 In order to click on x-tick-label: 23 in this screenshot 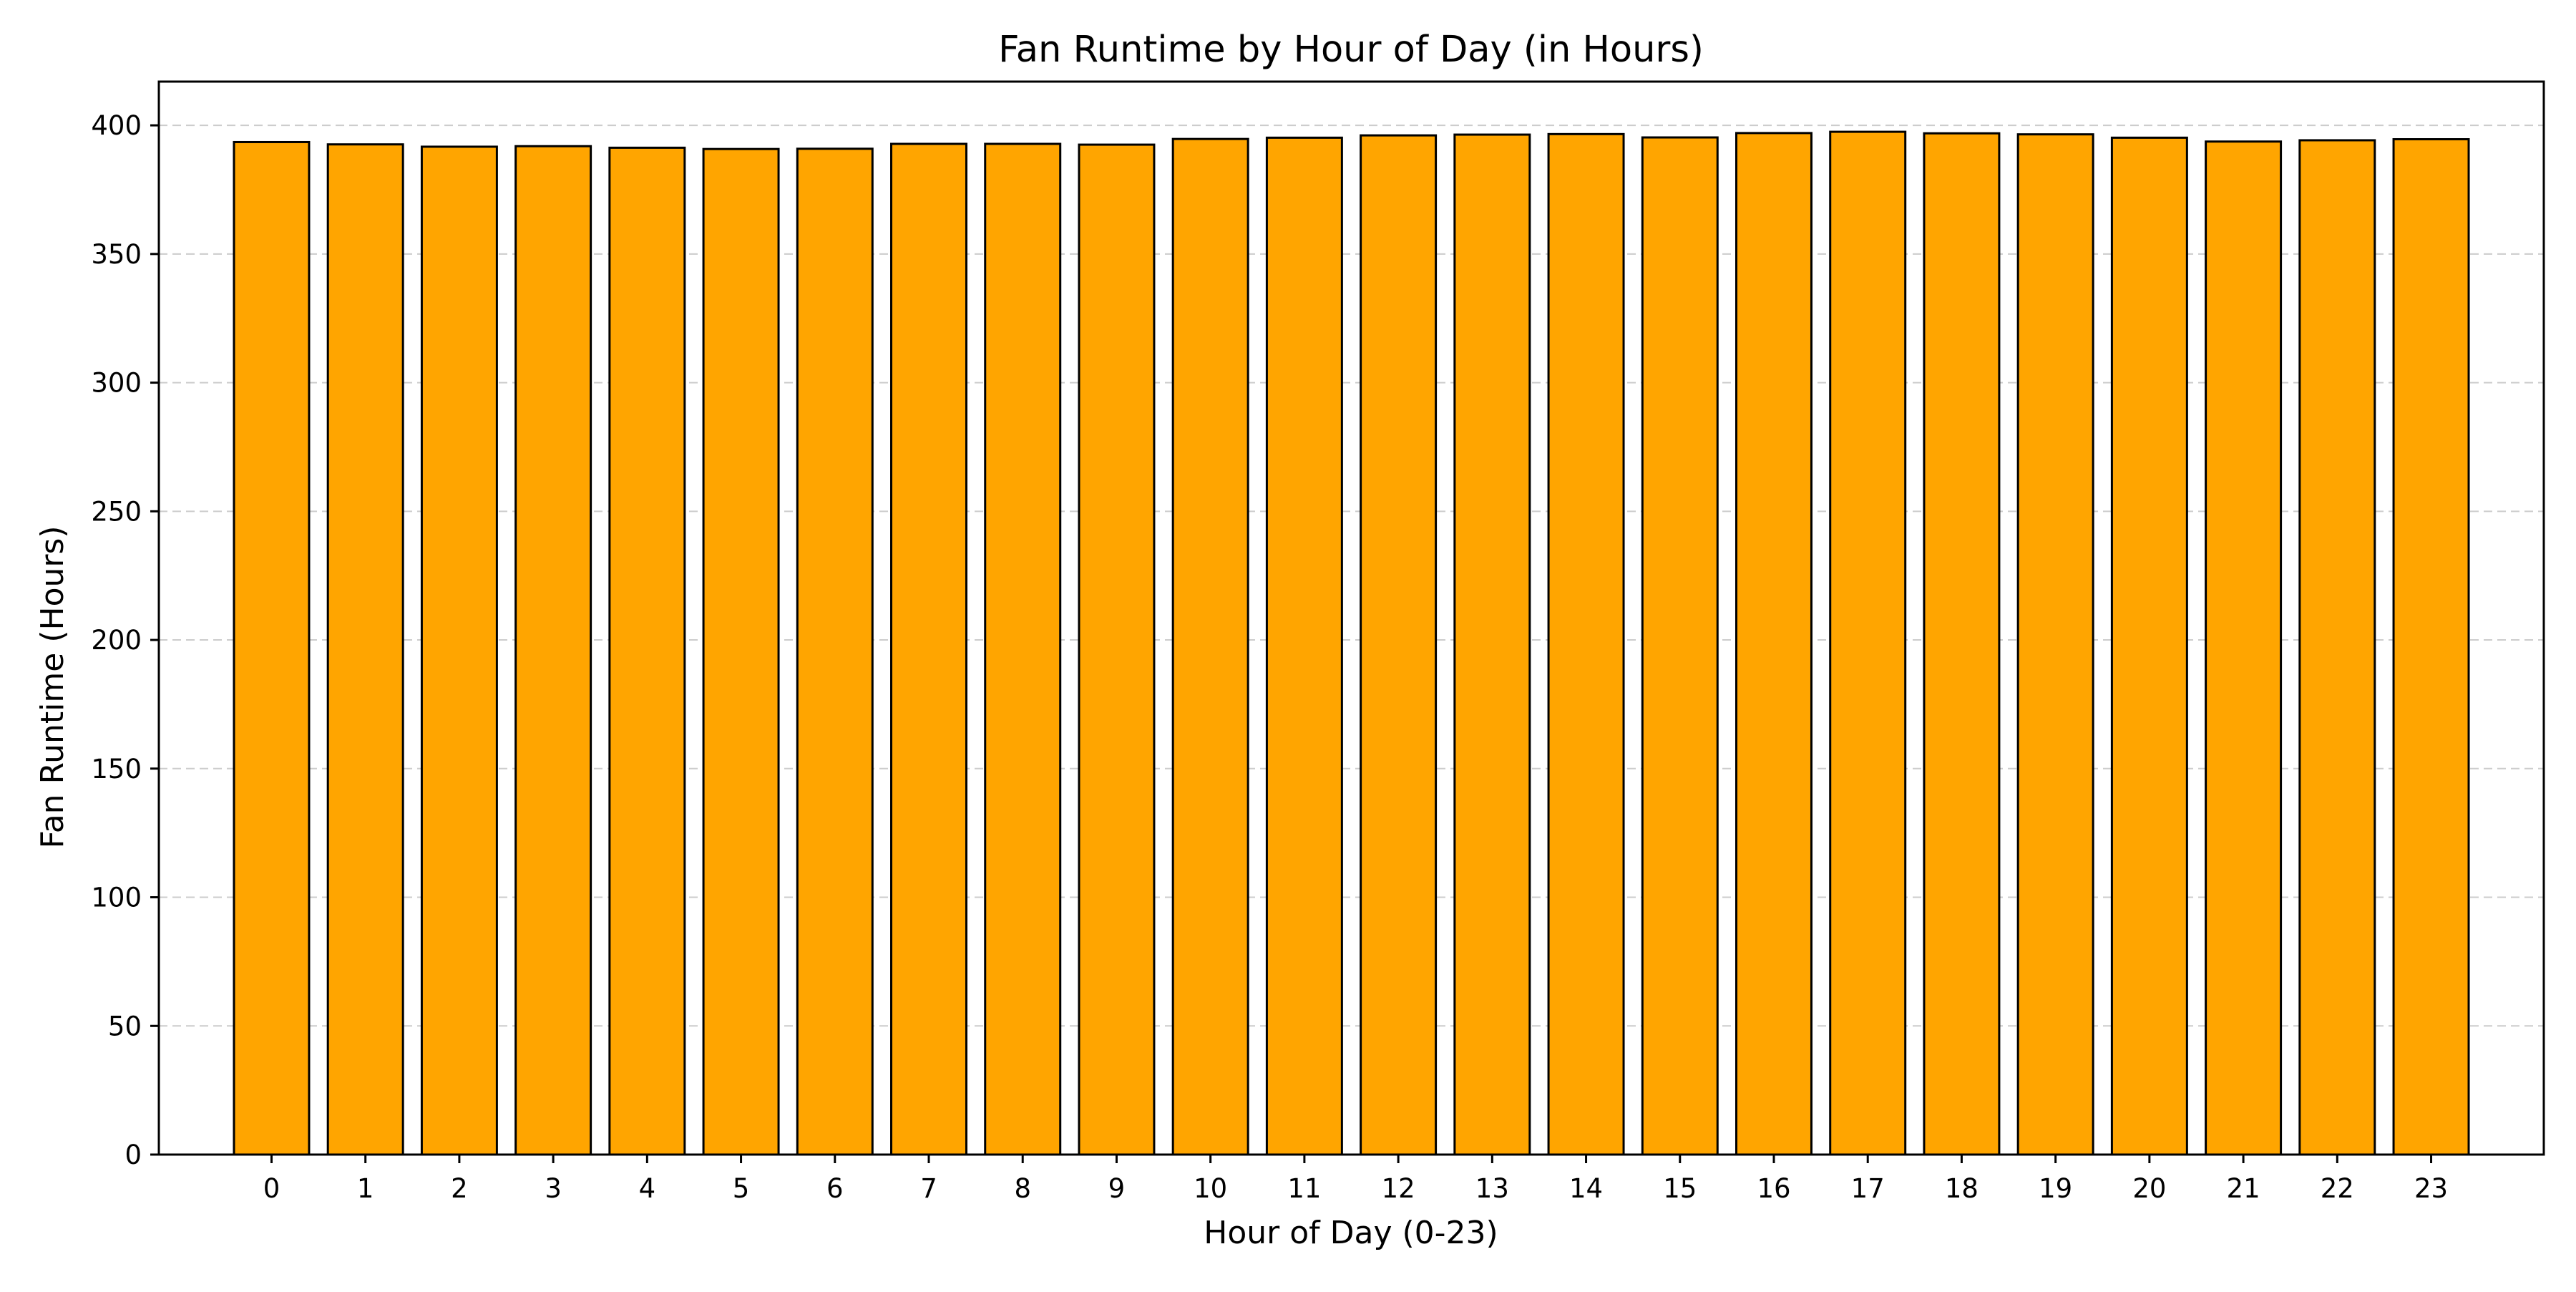, I will do `click(2431, 1188)`.